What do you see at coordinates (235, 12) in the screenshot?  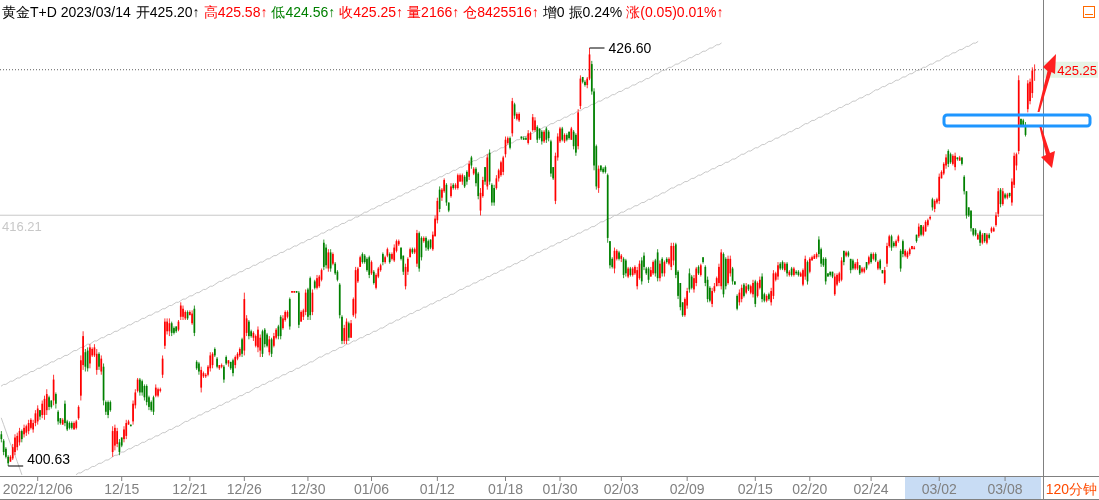 I see `text: 高425.58↑` at bounding box center [235, 12].